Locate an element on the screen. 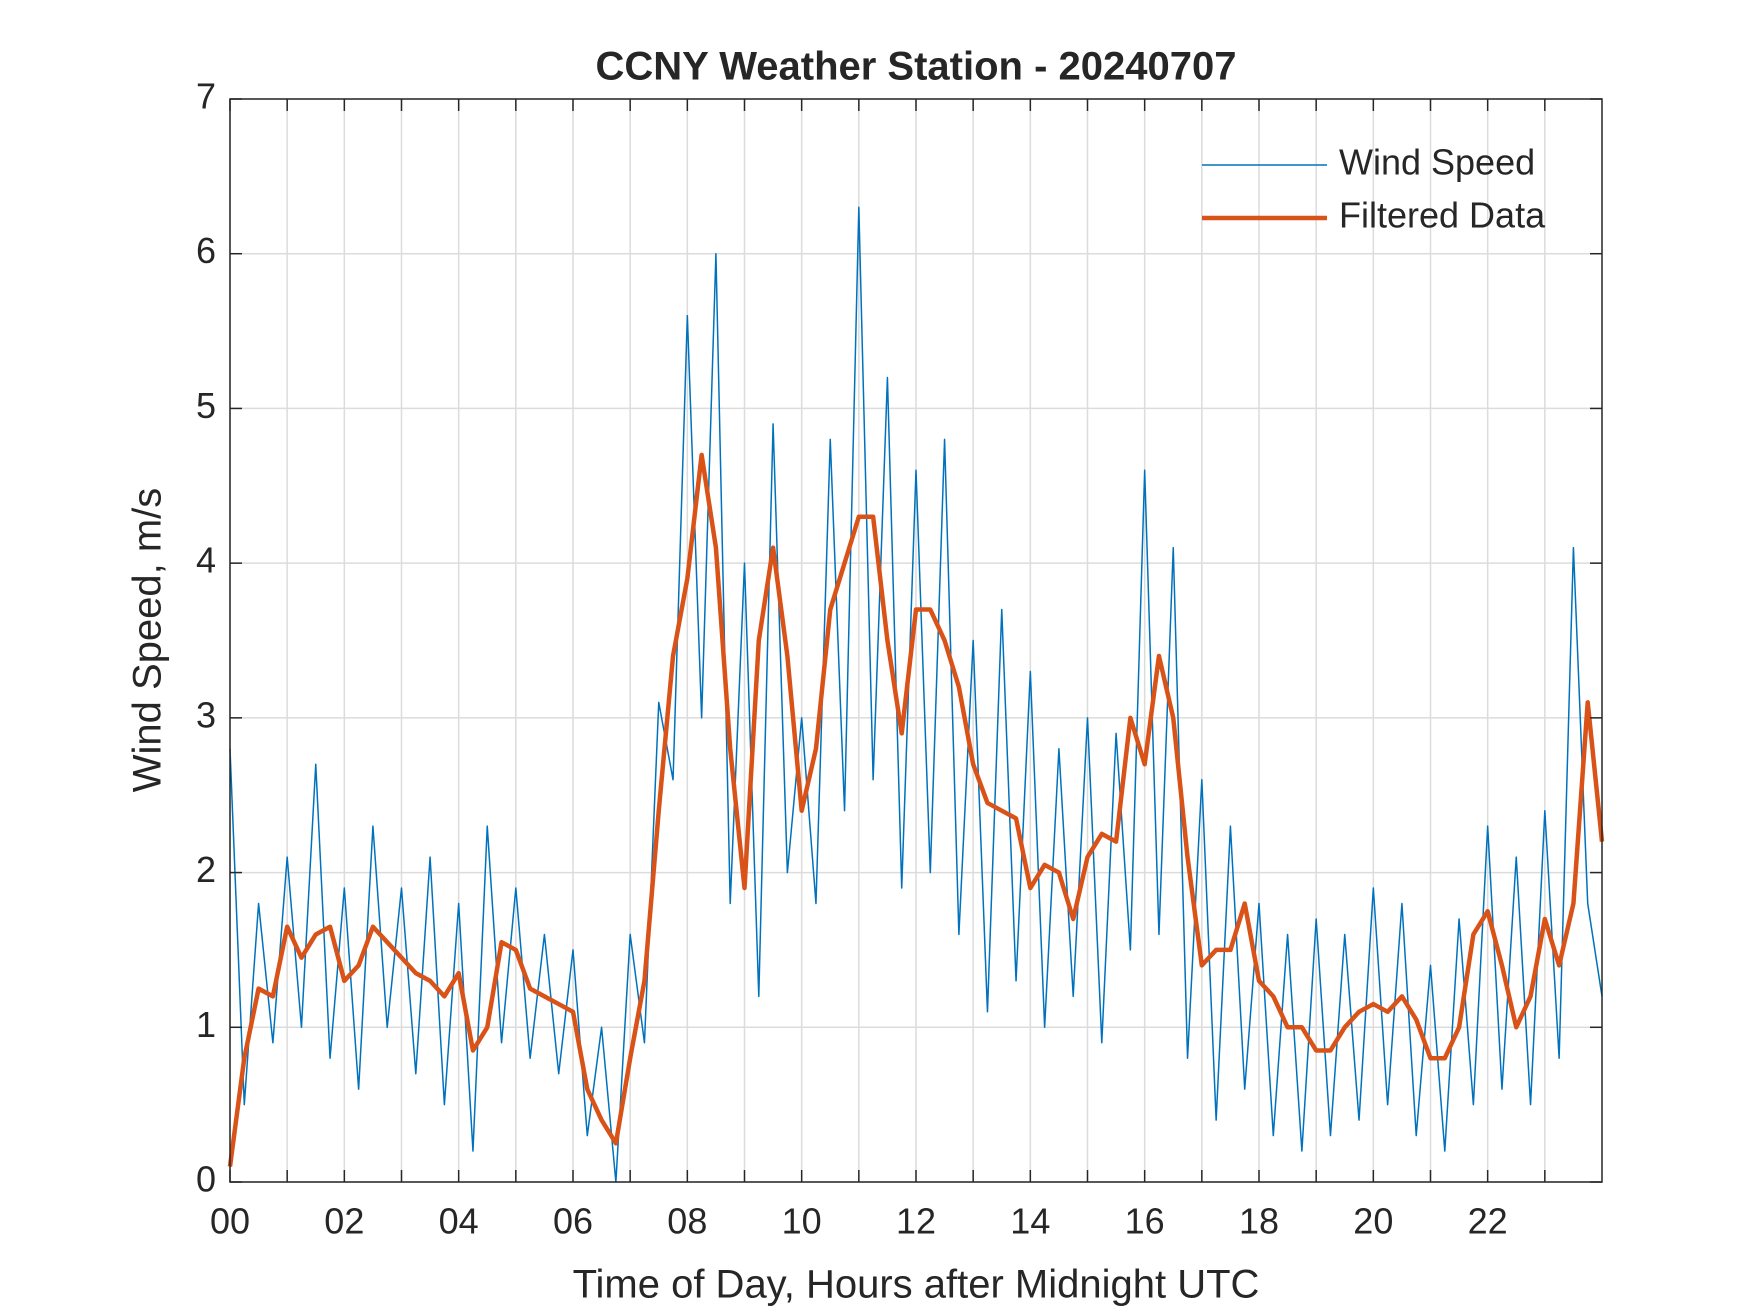 The image size is (1750, 1313). x-tick-label: 08 is located at coordinates (687, 1221).